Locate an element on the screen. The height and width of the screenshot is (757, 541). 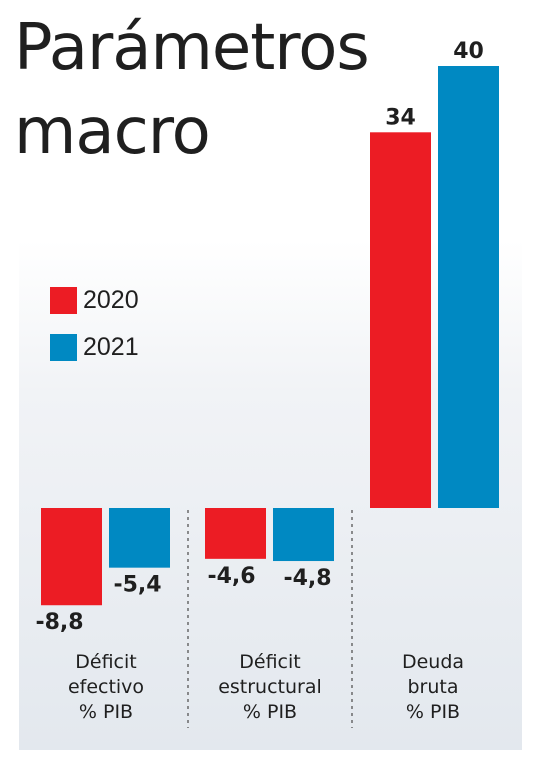
legend: 2020 2021 is located at coordinates (94, 333).